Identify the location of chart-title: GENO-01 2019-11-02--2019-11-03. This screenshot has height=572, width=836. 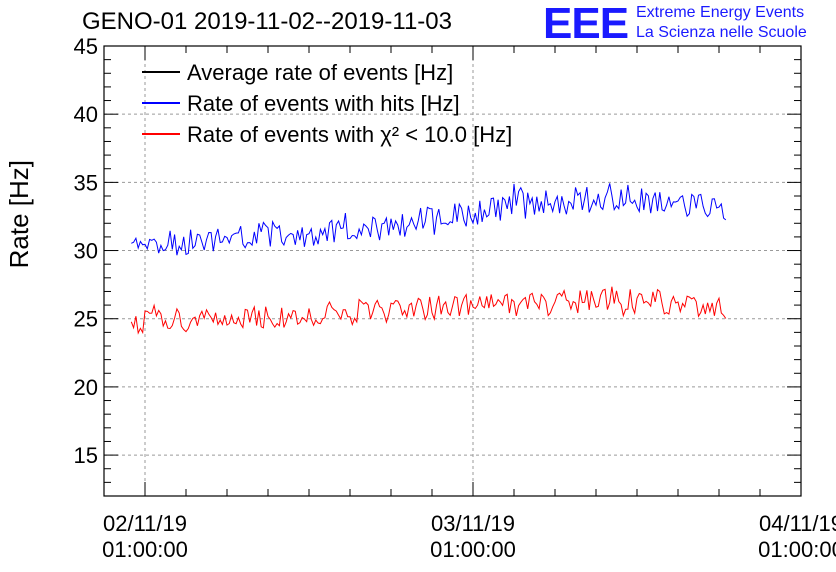
(267, 21).